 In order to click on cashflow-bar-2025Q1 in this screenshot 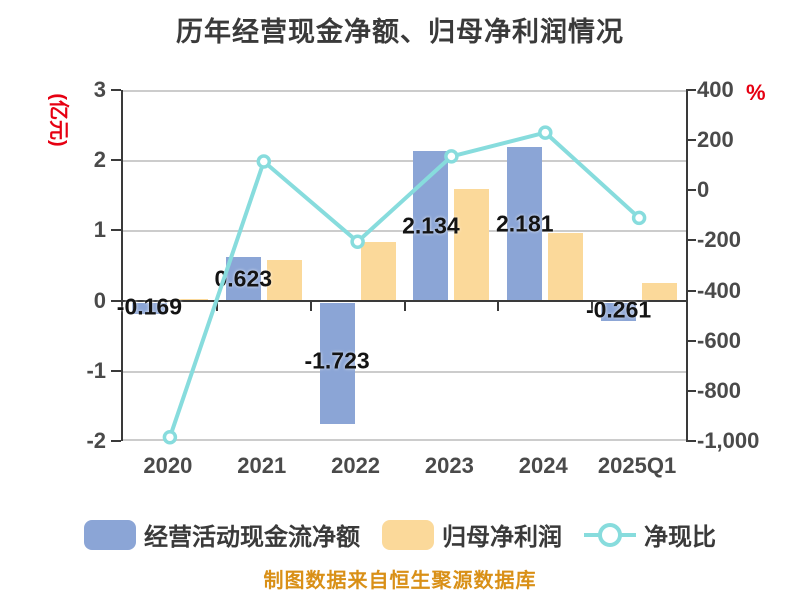, I will do `click(619, 311)`.